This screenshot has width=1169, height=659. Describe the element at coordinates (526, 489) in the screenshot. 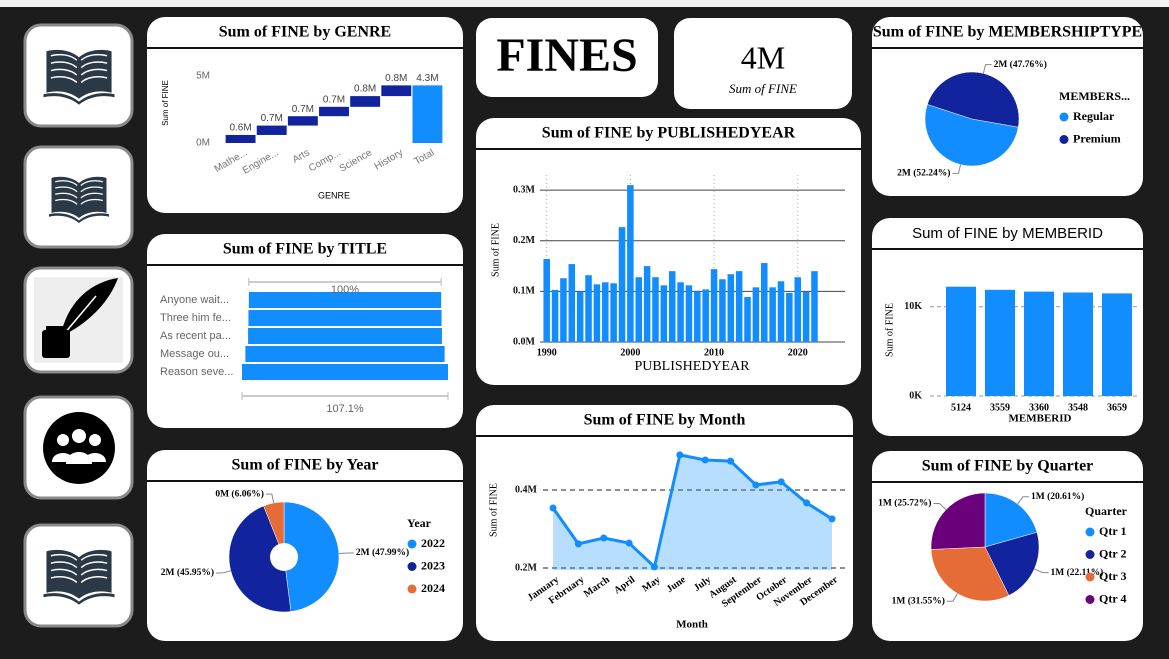

I see `y-tick-label: 0.4M` at that location.